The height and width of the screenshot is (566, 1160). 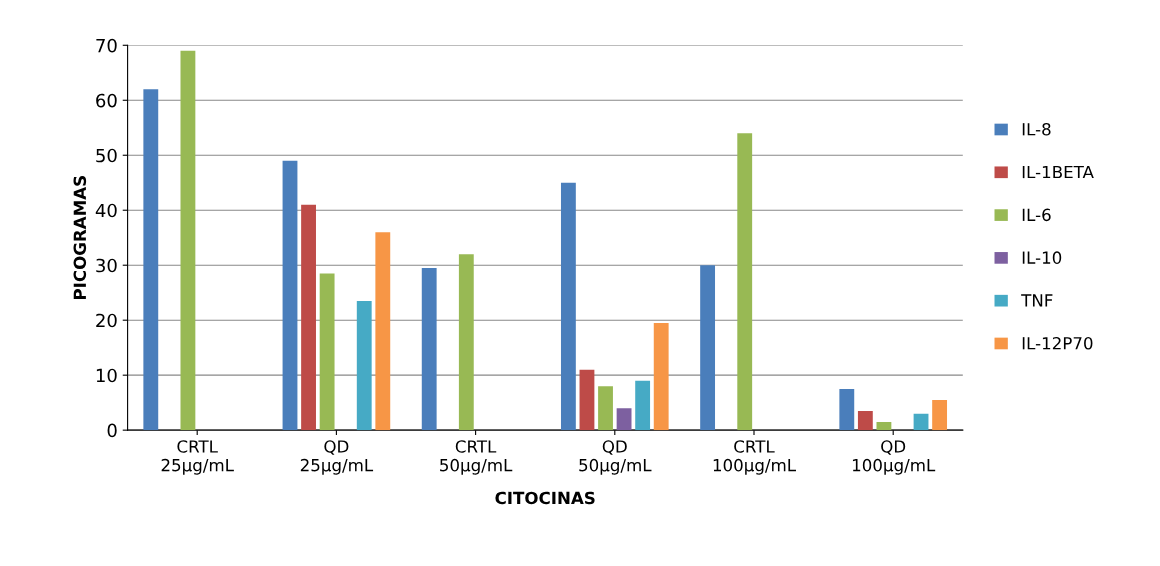 I want to click on x-tick-label: CRTL 100µg/mL, so click(x=754, y=457).